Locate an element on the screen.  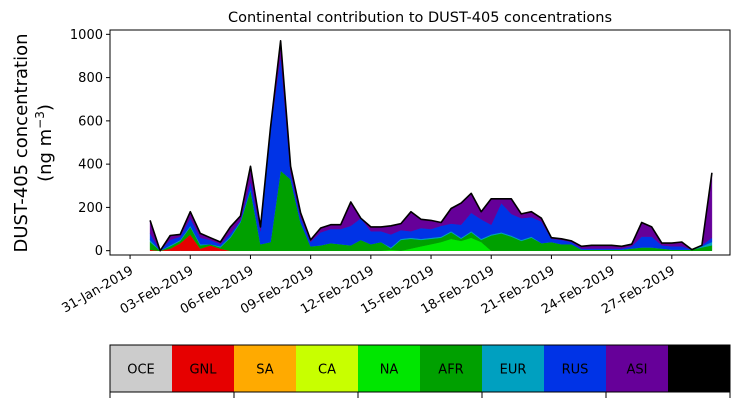
colorbar-swatch-rus is located at coordinates (575, 368).